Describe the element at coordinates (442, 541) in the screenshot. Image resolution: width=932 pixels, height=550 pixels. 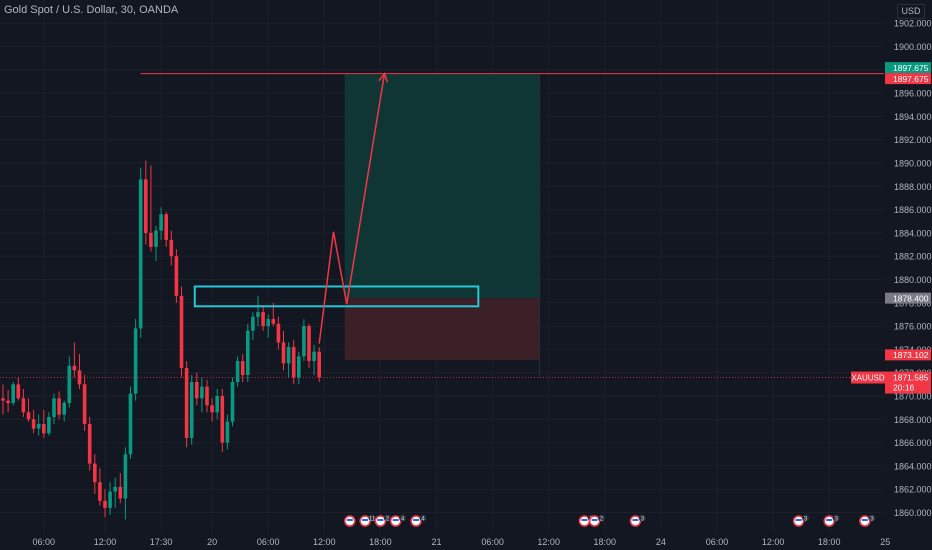
I see `time-axis-panel` at that location.